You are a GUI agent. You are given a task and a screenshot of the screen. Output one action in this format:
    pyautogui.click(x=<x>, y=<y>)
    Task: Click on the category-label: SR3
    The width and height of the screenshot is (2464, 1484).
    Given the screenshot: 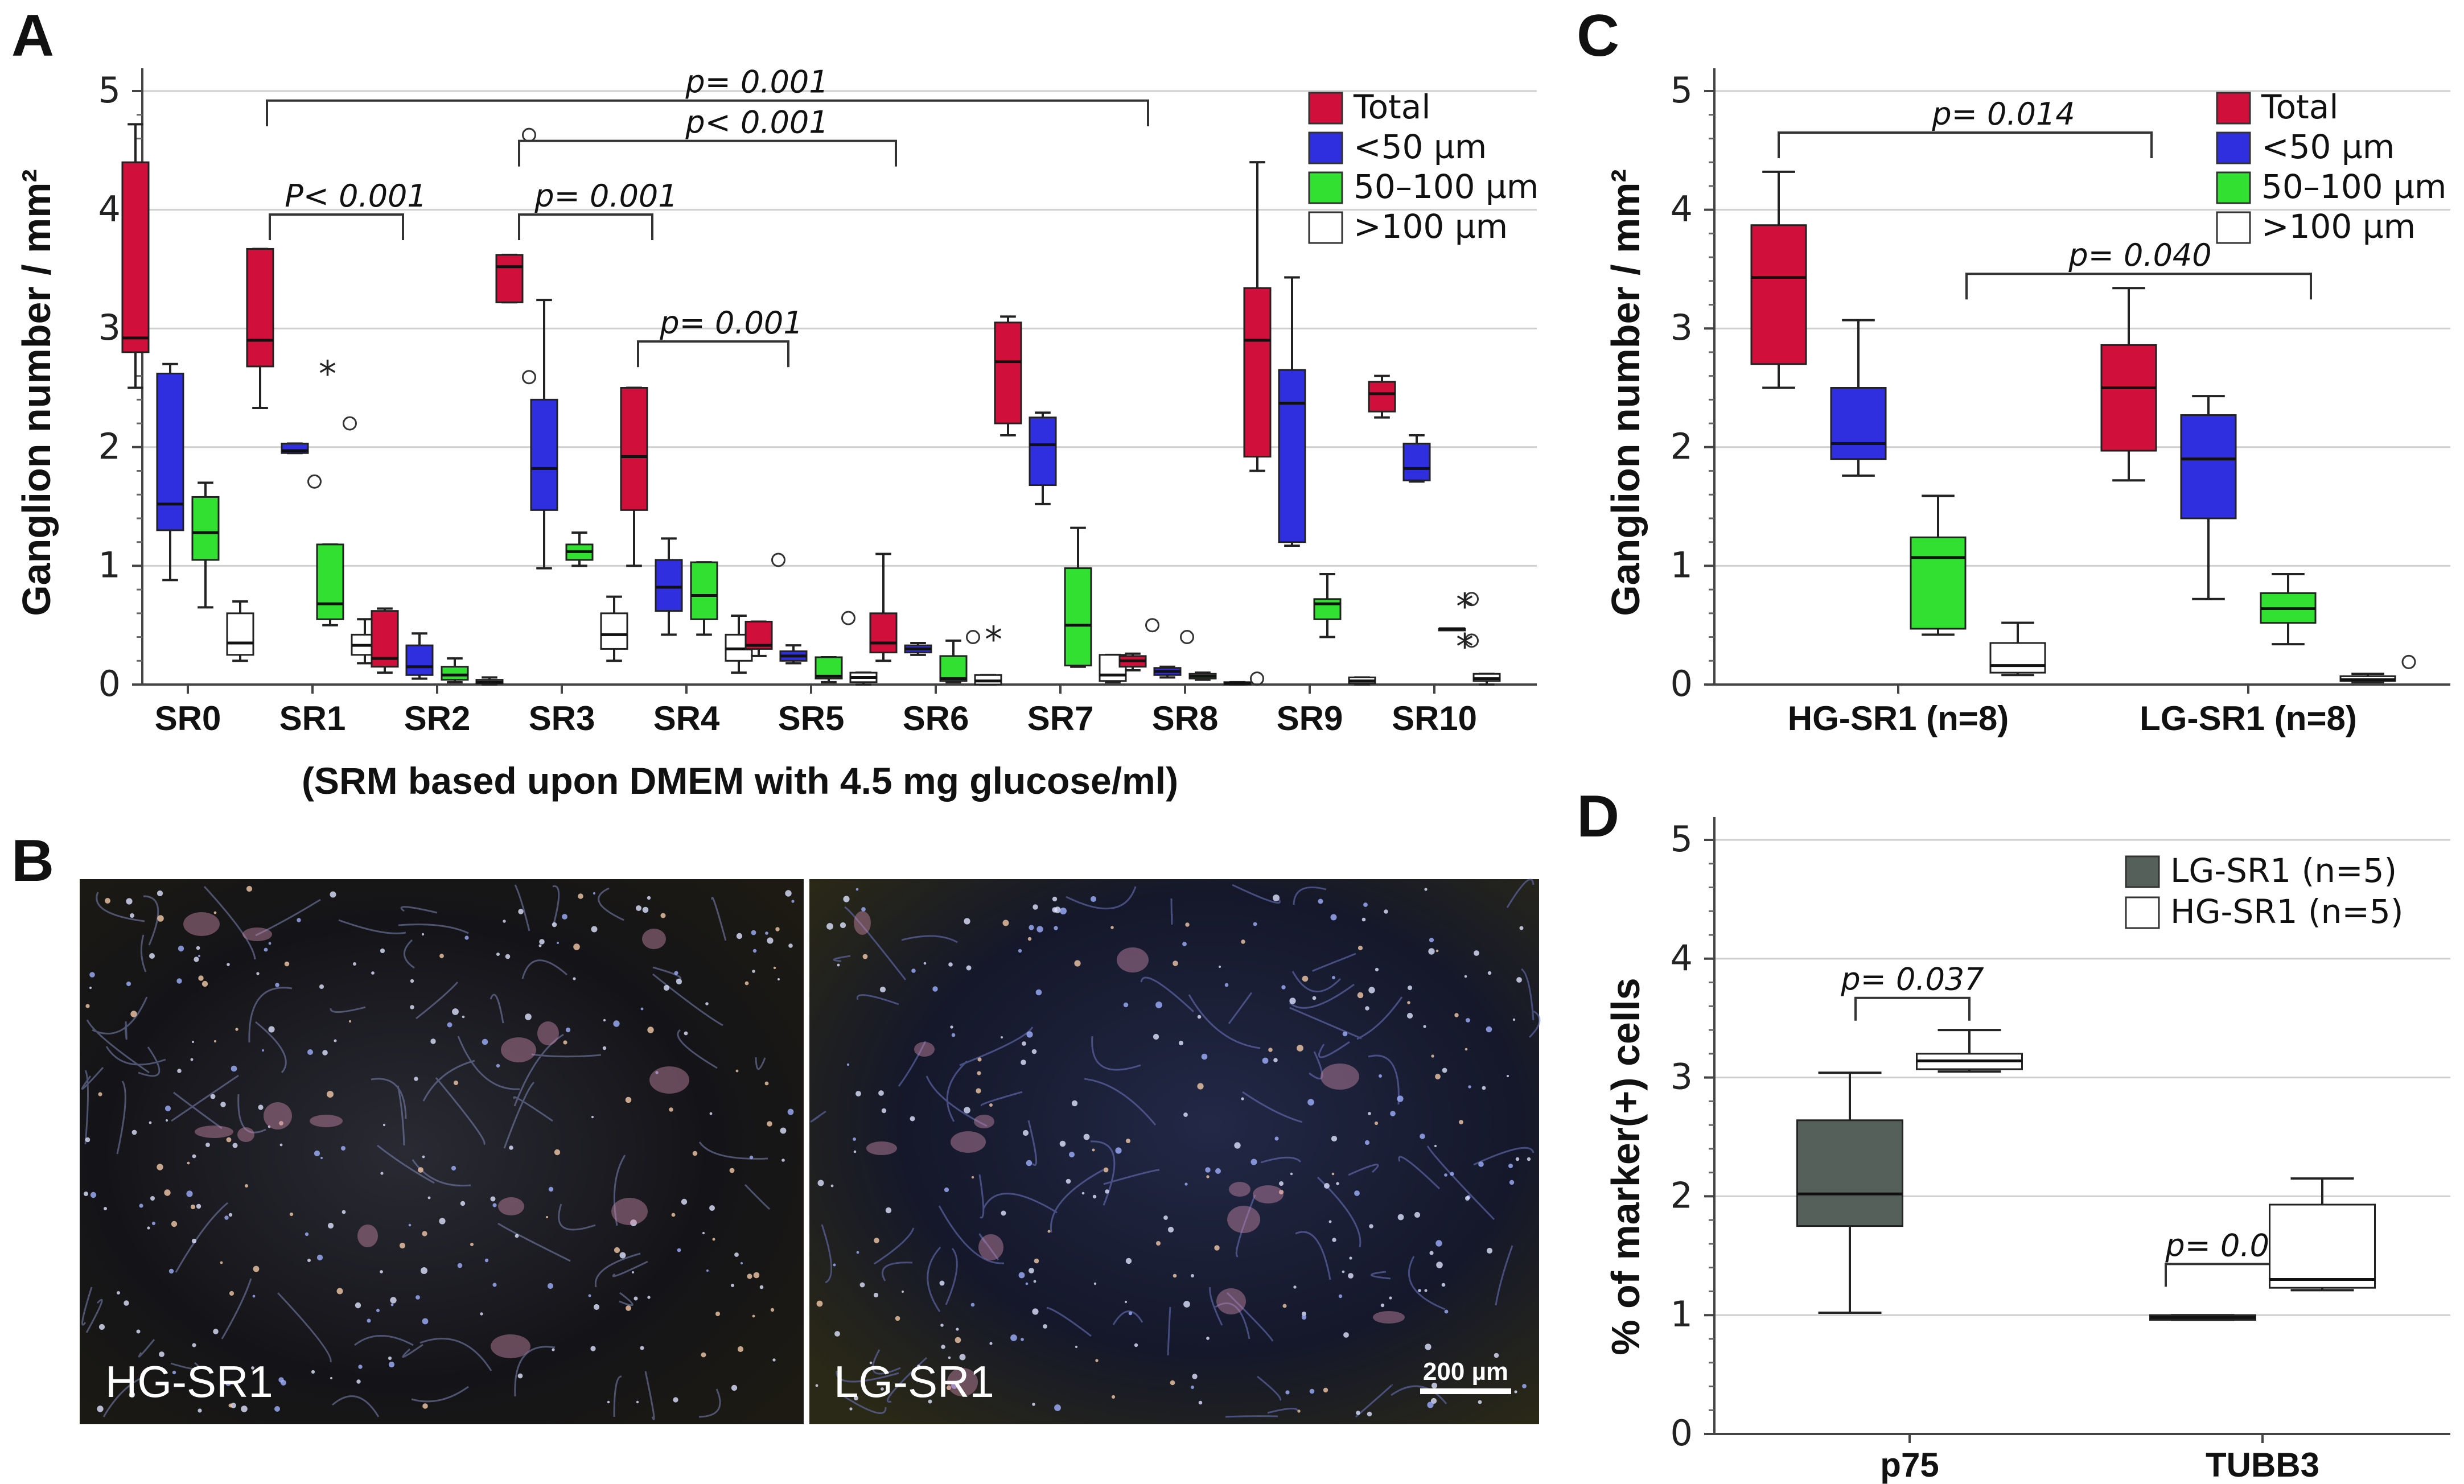 What is the action you would take?
    pyautogui.click(x=562, y=718)
    